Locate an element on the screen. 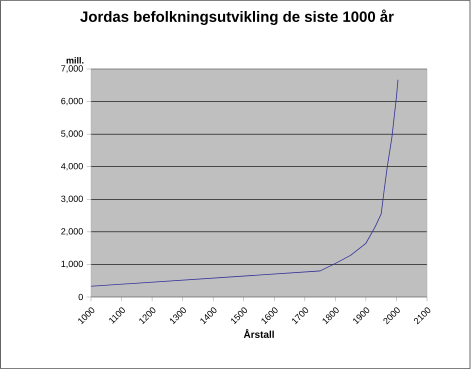  y-tick-label: 1,000 is located at coordinates (72, 264).